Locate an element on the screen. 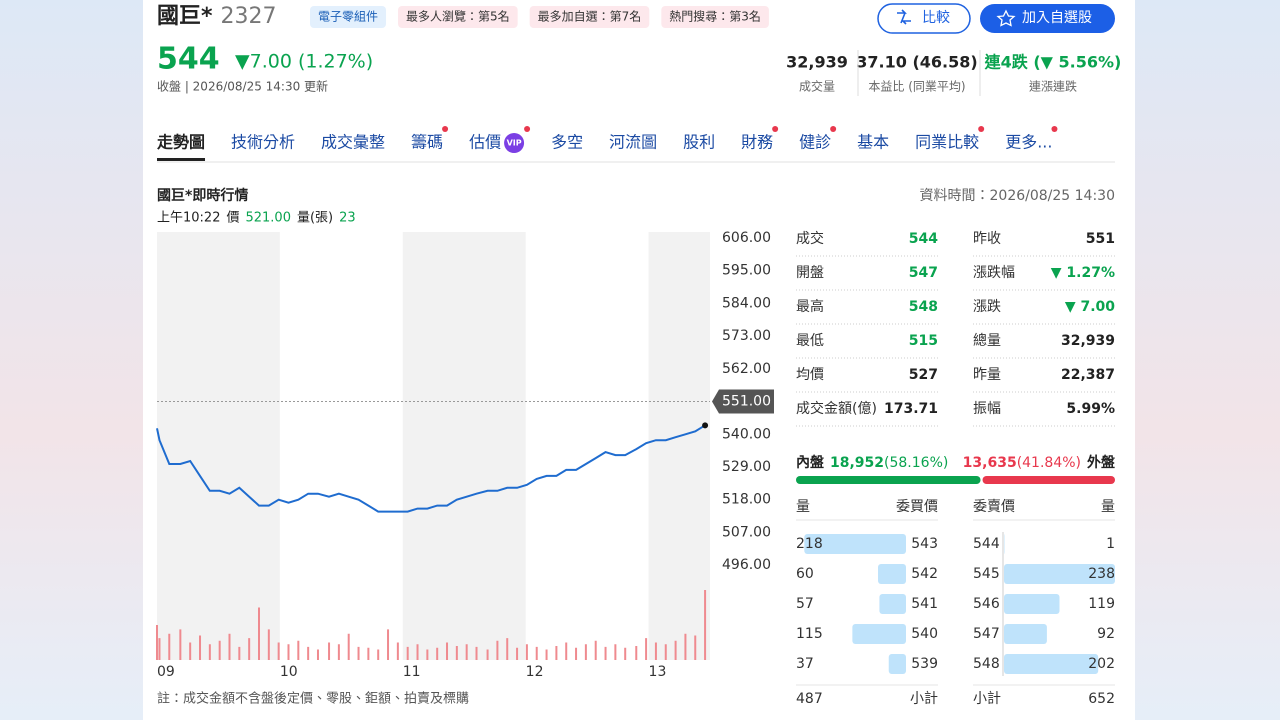 The width and height of the screenshot is (1280, 720). x-tick-label: 11 is located at coordinates (412, 672).